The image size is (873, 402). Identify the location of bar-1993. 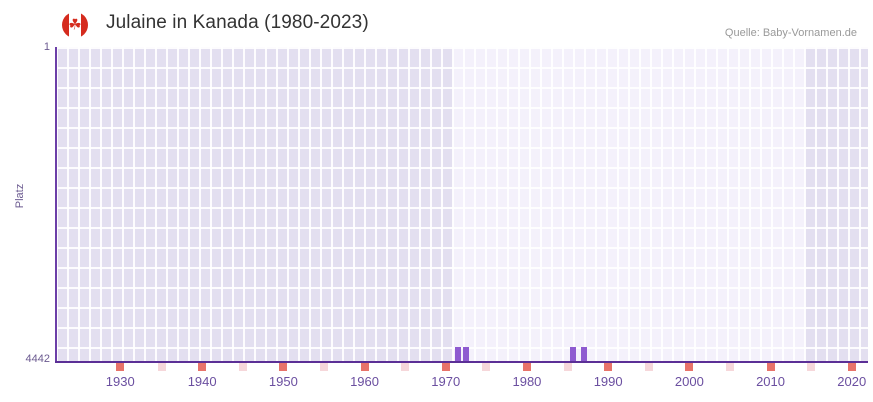
(573, 354).